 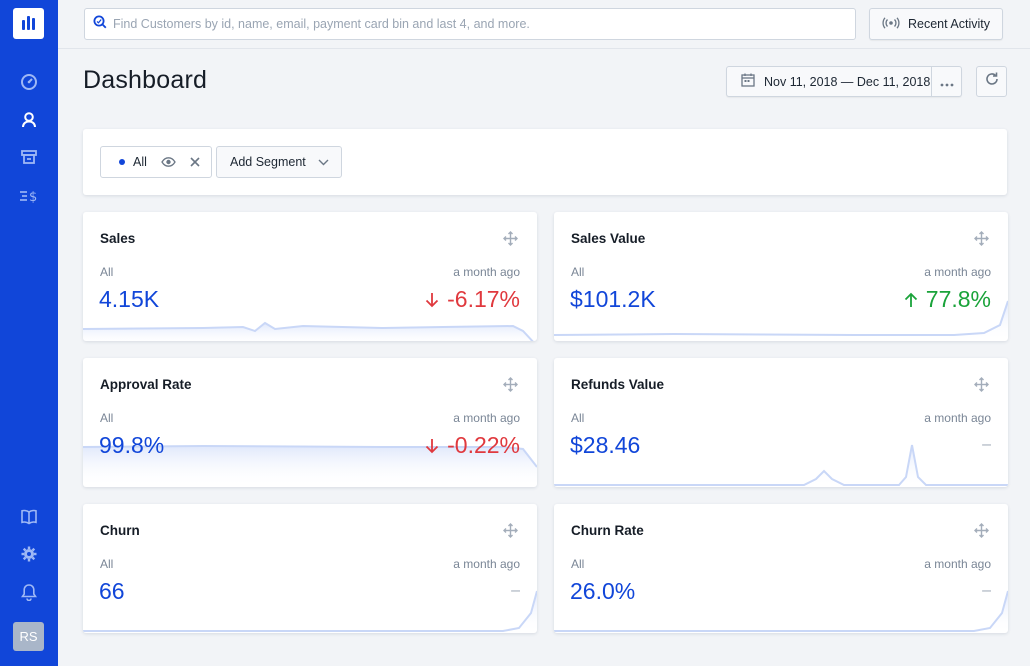 What do you see at coordinates (847, 81) in the screenshot?
I see `date-range-label: Nov 11, 2018 — Dec 11, 2018` at bounding box center [847, 81].